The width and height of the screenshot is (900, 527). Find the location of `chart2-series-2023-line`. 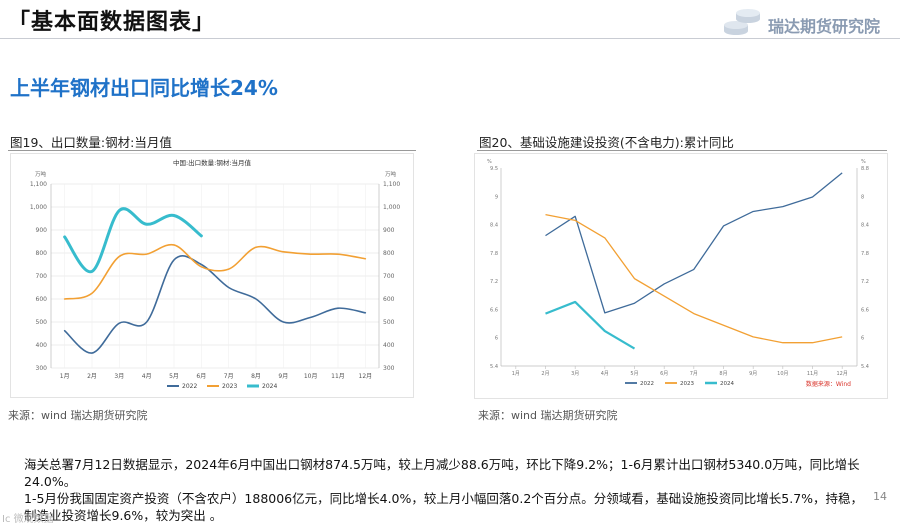

chart2-series-2023-line is located at coordinates (694, 278).